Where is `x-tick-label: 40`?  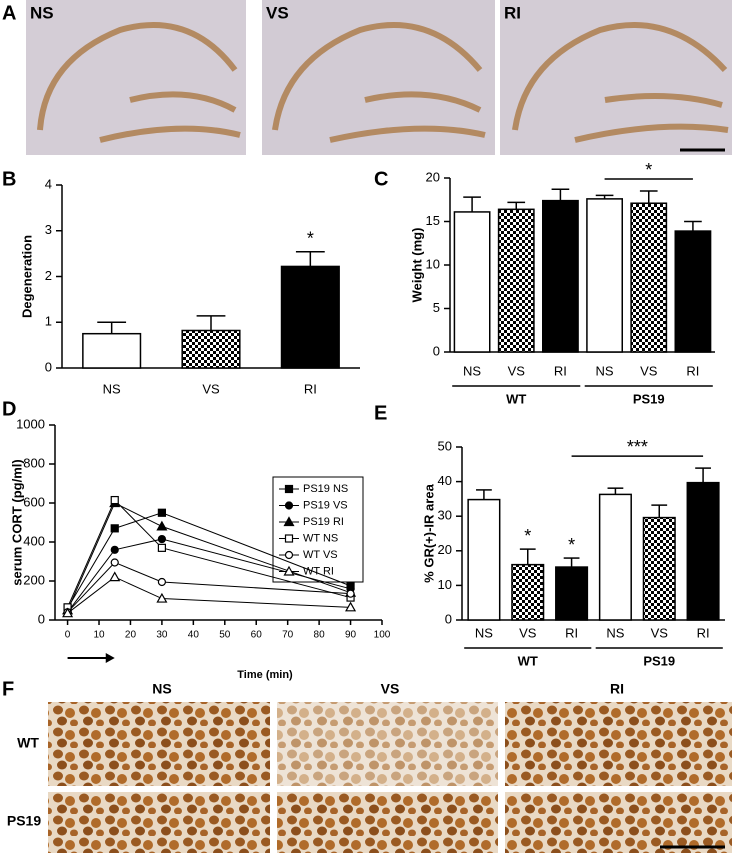 x-tick-label: 40 is located at coordinates (194, 635).